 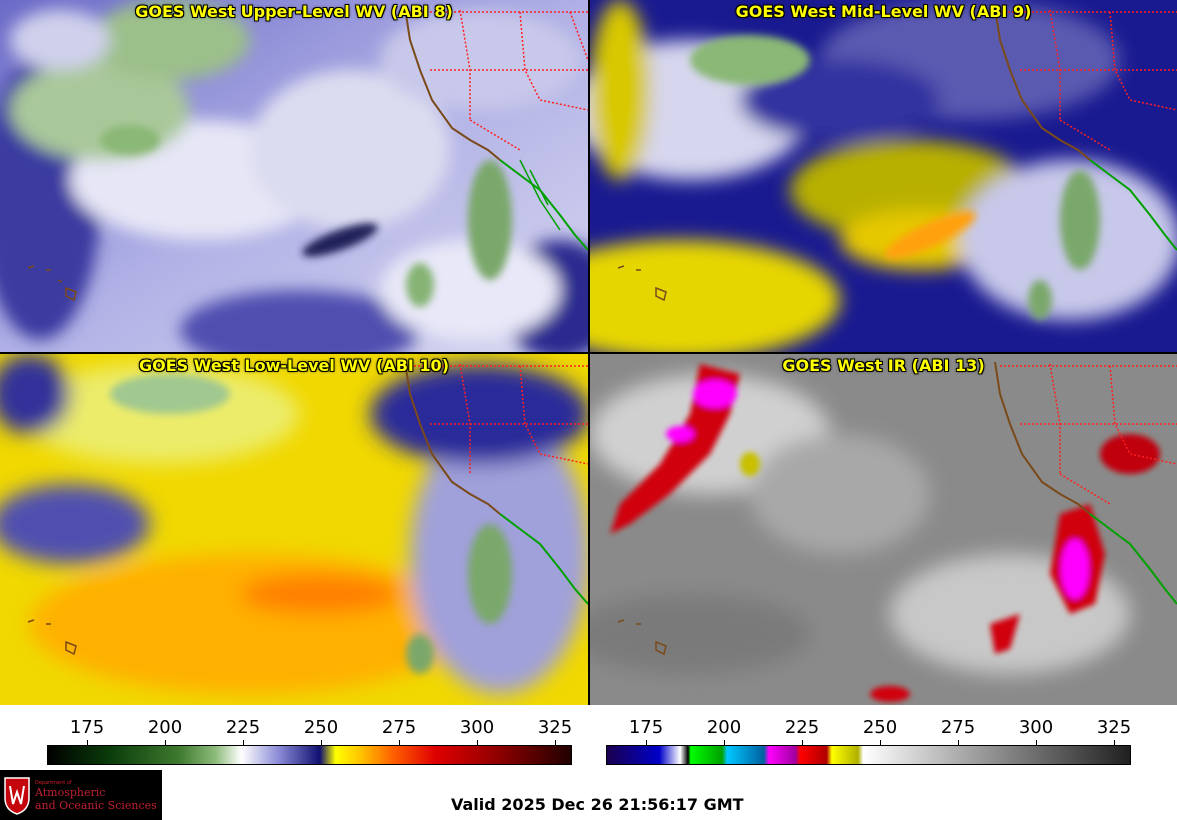 What do you see at coordinates (309, 755) in the screenshot?
I see `wv-colorbar-gradient` at bounding box center [309, 755].